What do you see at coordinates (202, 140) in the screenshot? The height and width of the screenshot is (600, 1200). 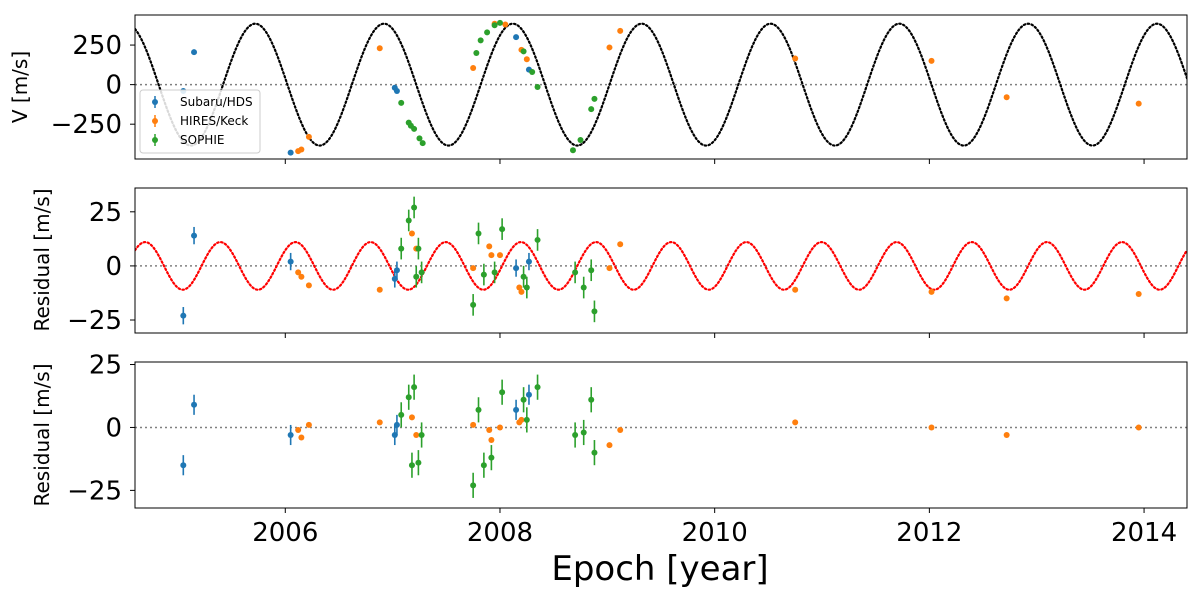 I see `legend-label-sophie: SOPHIE` at bounding box center [202, 140].